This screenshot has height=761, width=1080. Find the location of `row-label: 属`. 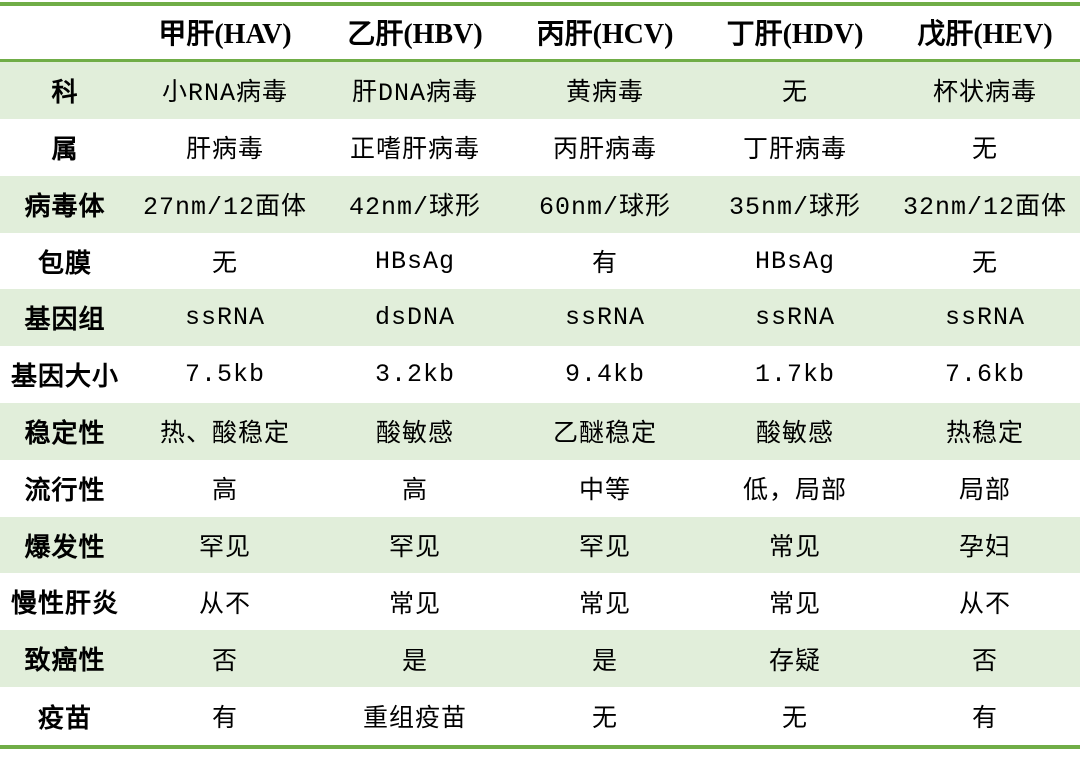

row-label: 属 is located at coordinates (65, 148).